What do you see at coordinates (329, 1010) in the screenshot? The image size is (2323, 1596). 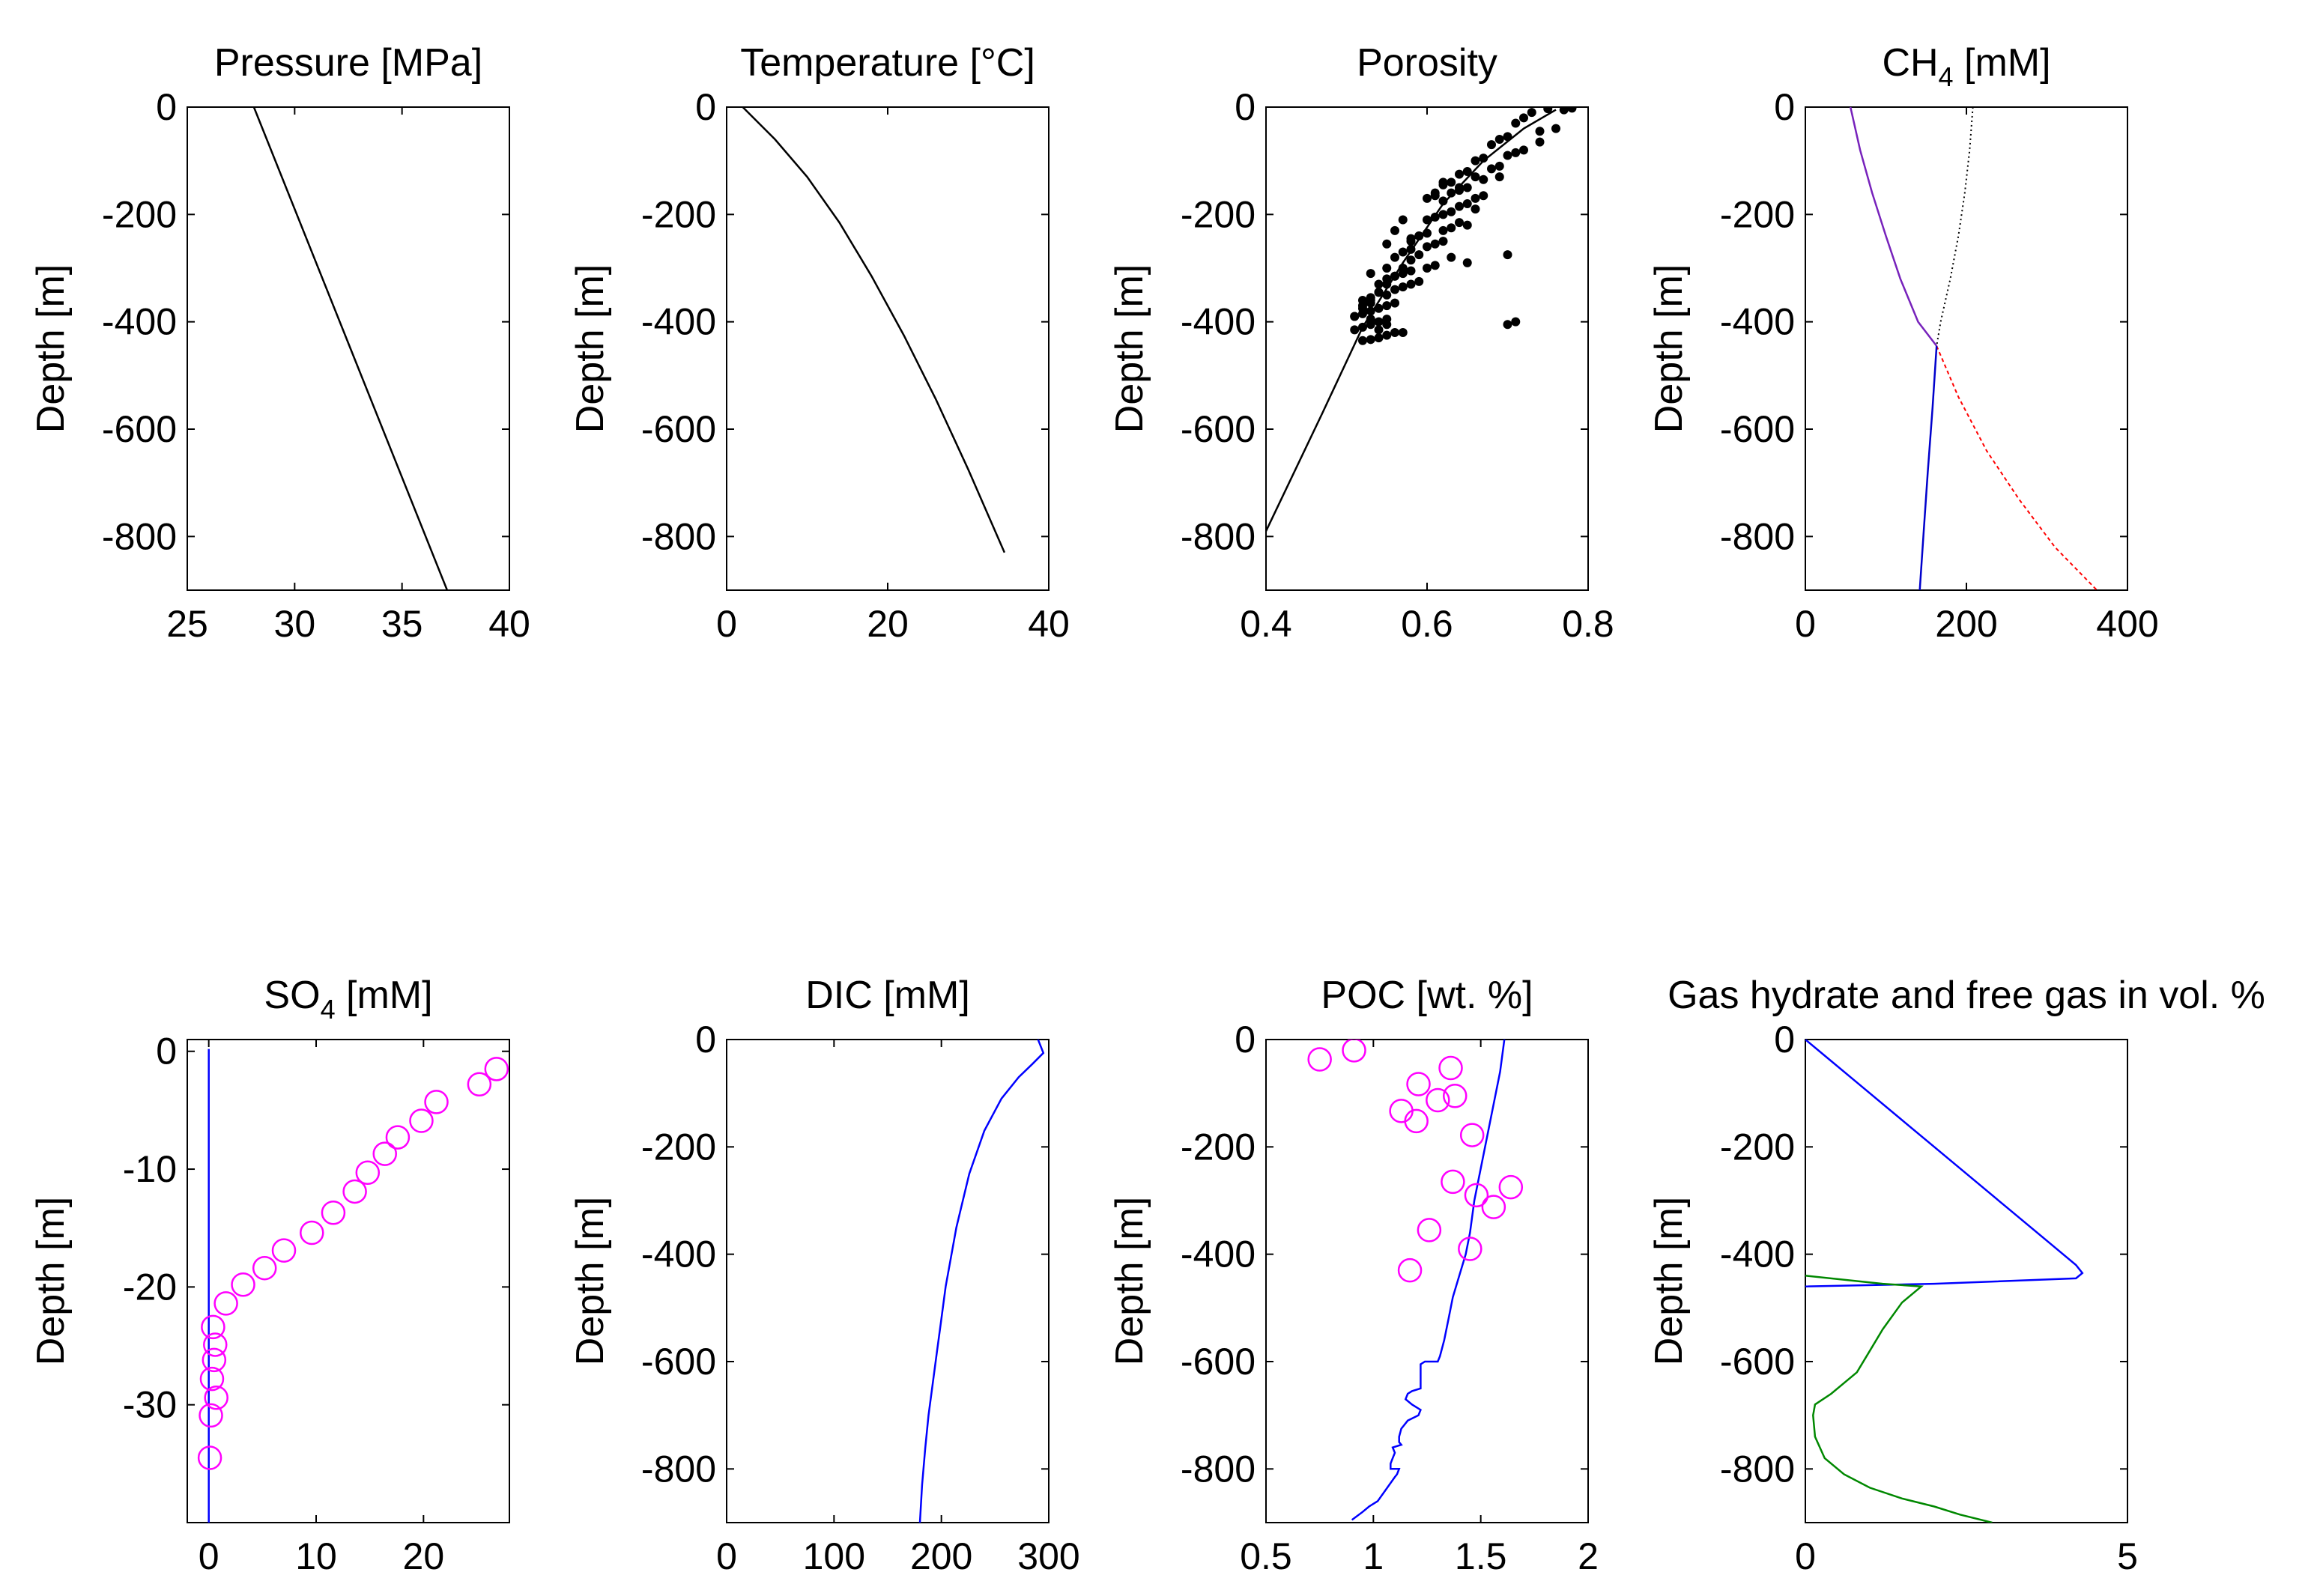 I see `title-subscript: 4` at bounding box center [329, 1010].